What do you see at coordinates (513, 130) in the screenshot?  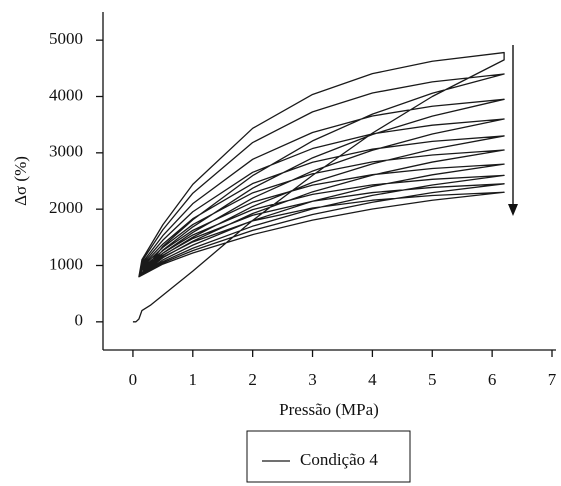 I see `arrow` at bounding box center [513, 130].